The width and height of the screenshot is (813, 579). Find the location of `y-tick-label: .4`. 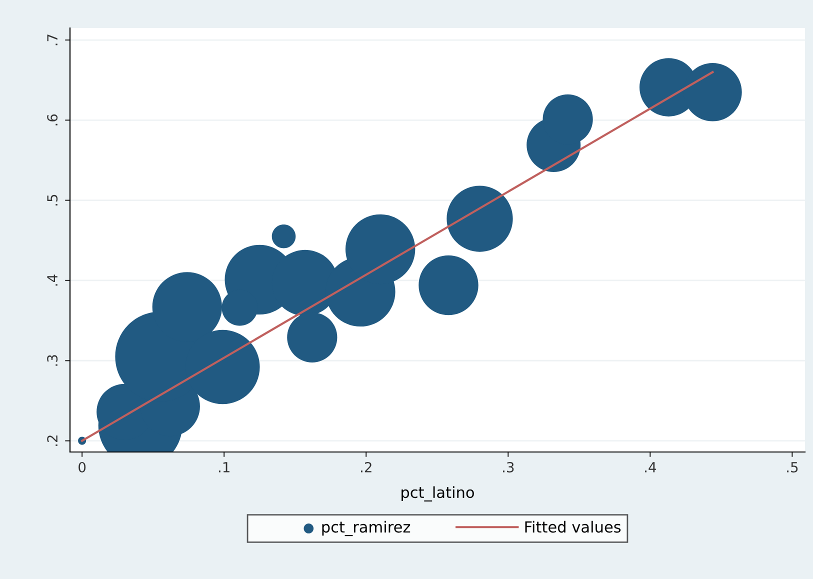

y-tick-label: .4 is located at coordinates (52, 280).